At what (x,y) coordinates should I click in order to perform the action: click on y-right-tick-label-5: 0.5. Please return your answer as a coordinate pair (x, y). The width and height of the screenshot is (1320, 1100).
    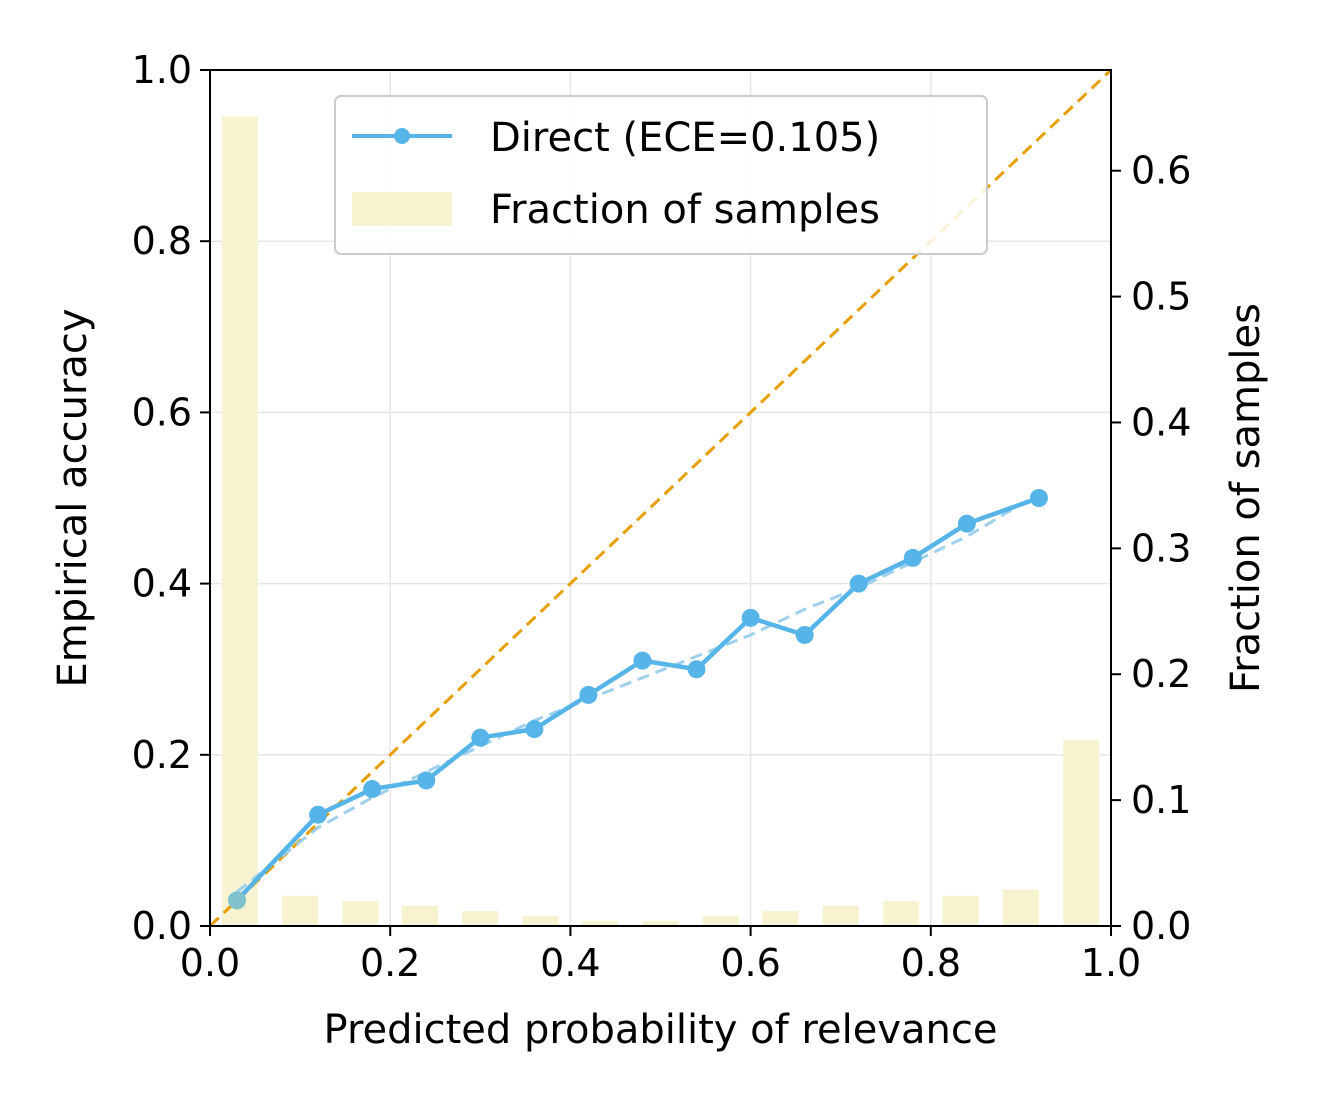
    Looking at the image, I should click on (1161, 297).